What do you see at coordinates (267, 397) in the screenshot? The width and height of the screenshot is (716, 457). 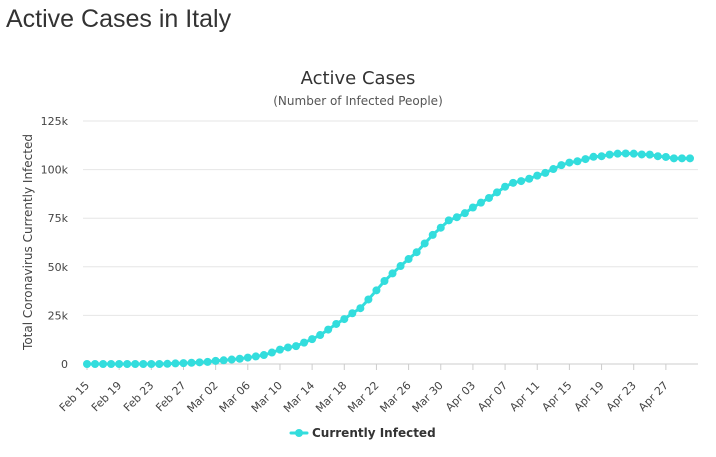 I see `x-tick-label: Mar 10` at bounding box center [267, 397].